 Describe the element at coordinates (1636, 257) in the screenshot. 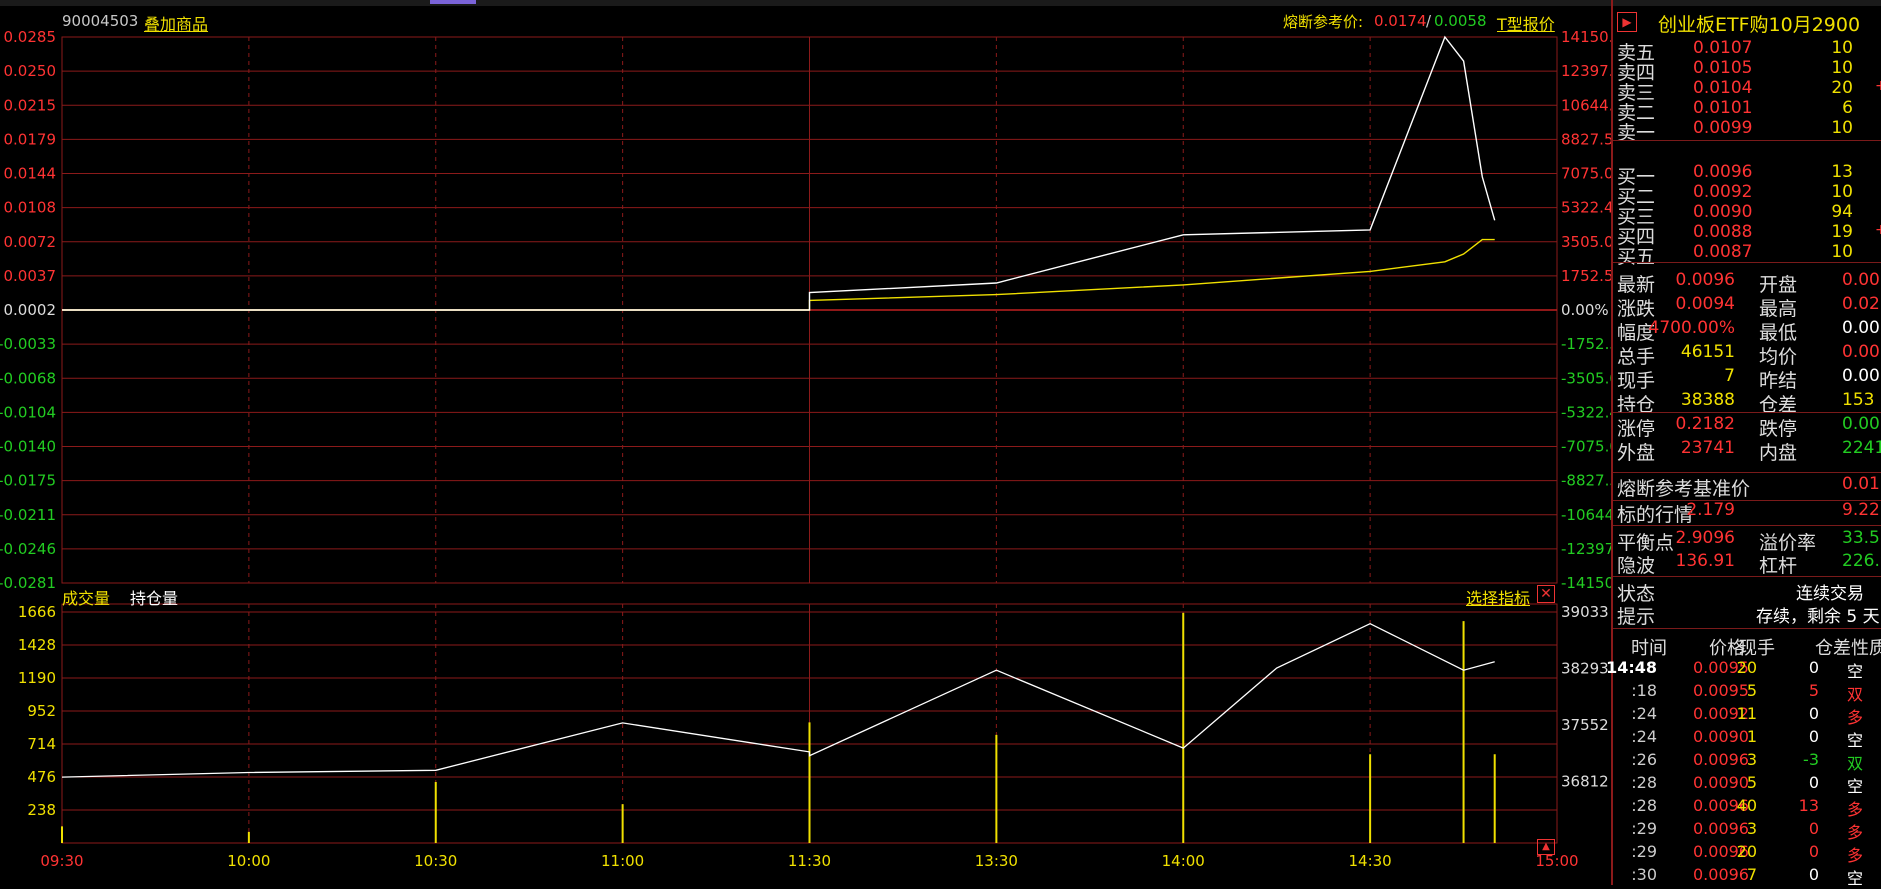

I see `bid-label: 买五` at that location.